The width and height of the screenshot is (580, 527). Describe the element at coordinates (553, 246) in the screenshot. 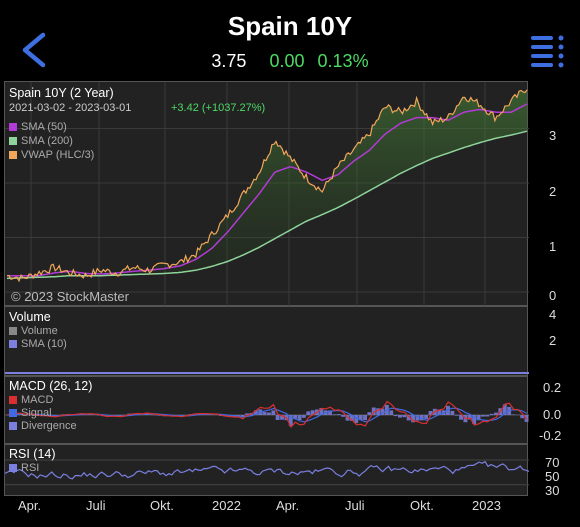

I see `y-tick: 1` at that location.